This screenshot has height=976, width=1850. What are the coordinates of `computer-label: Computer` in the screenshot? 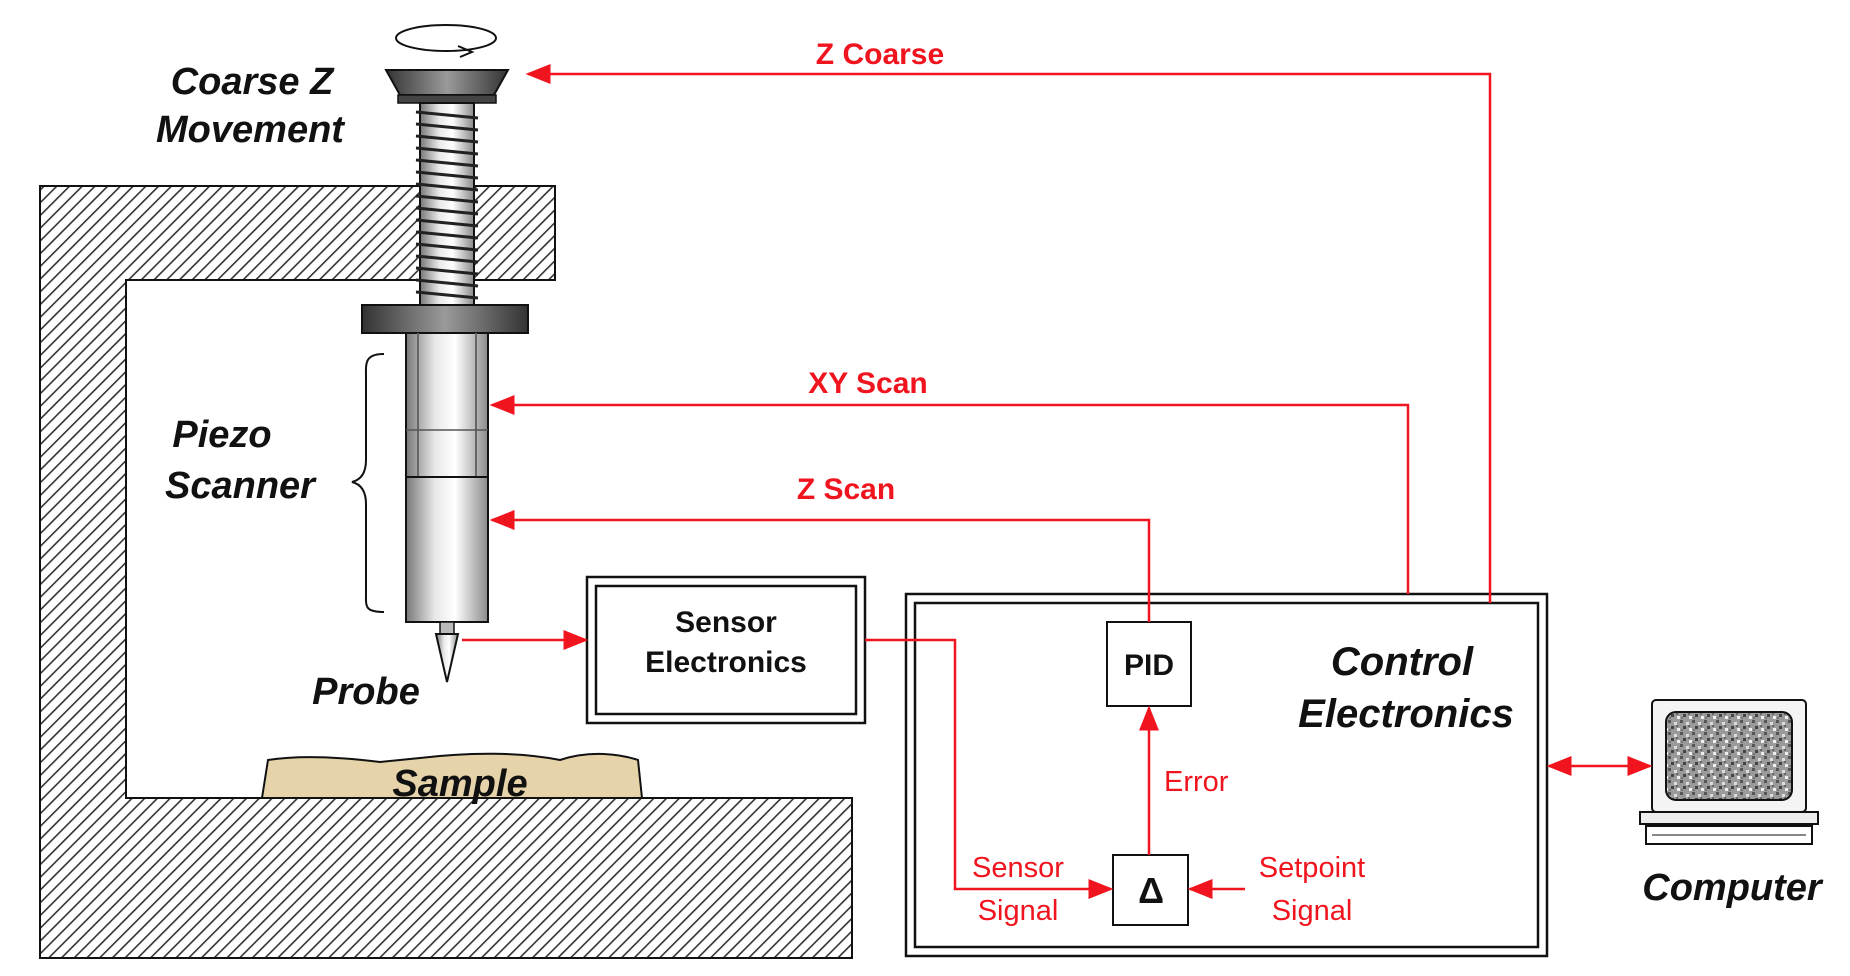 It's located at (1733, 888).